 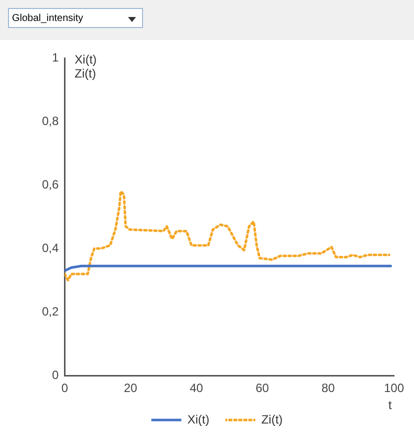 I want to click on y-tick-label: 0,6, so click(x=50, y=184).